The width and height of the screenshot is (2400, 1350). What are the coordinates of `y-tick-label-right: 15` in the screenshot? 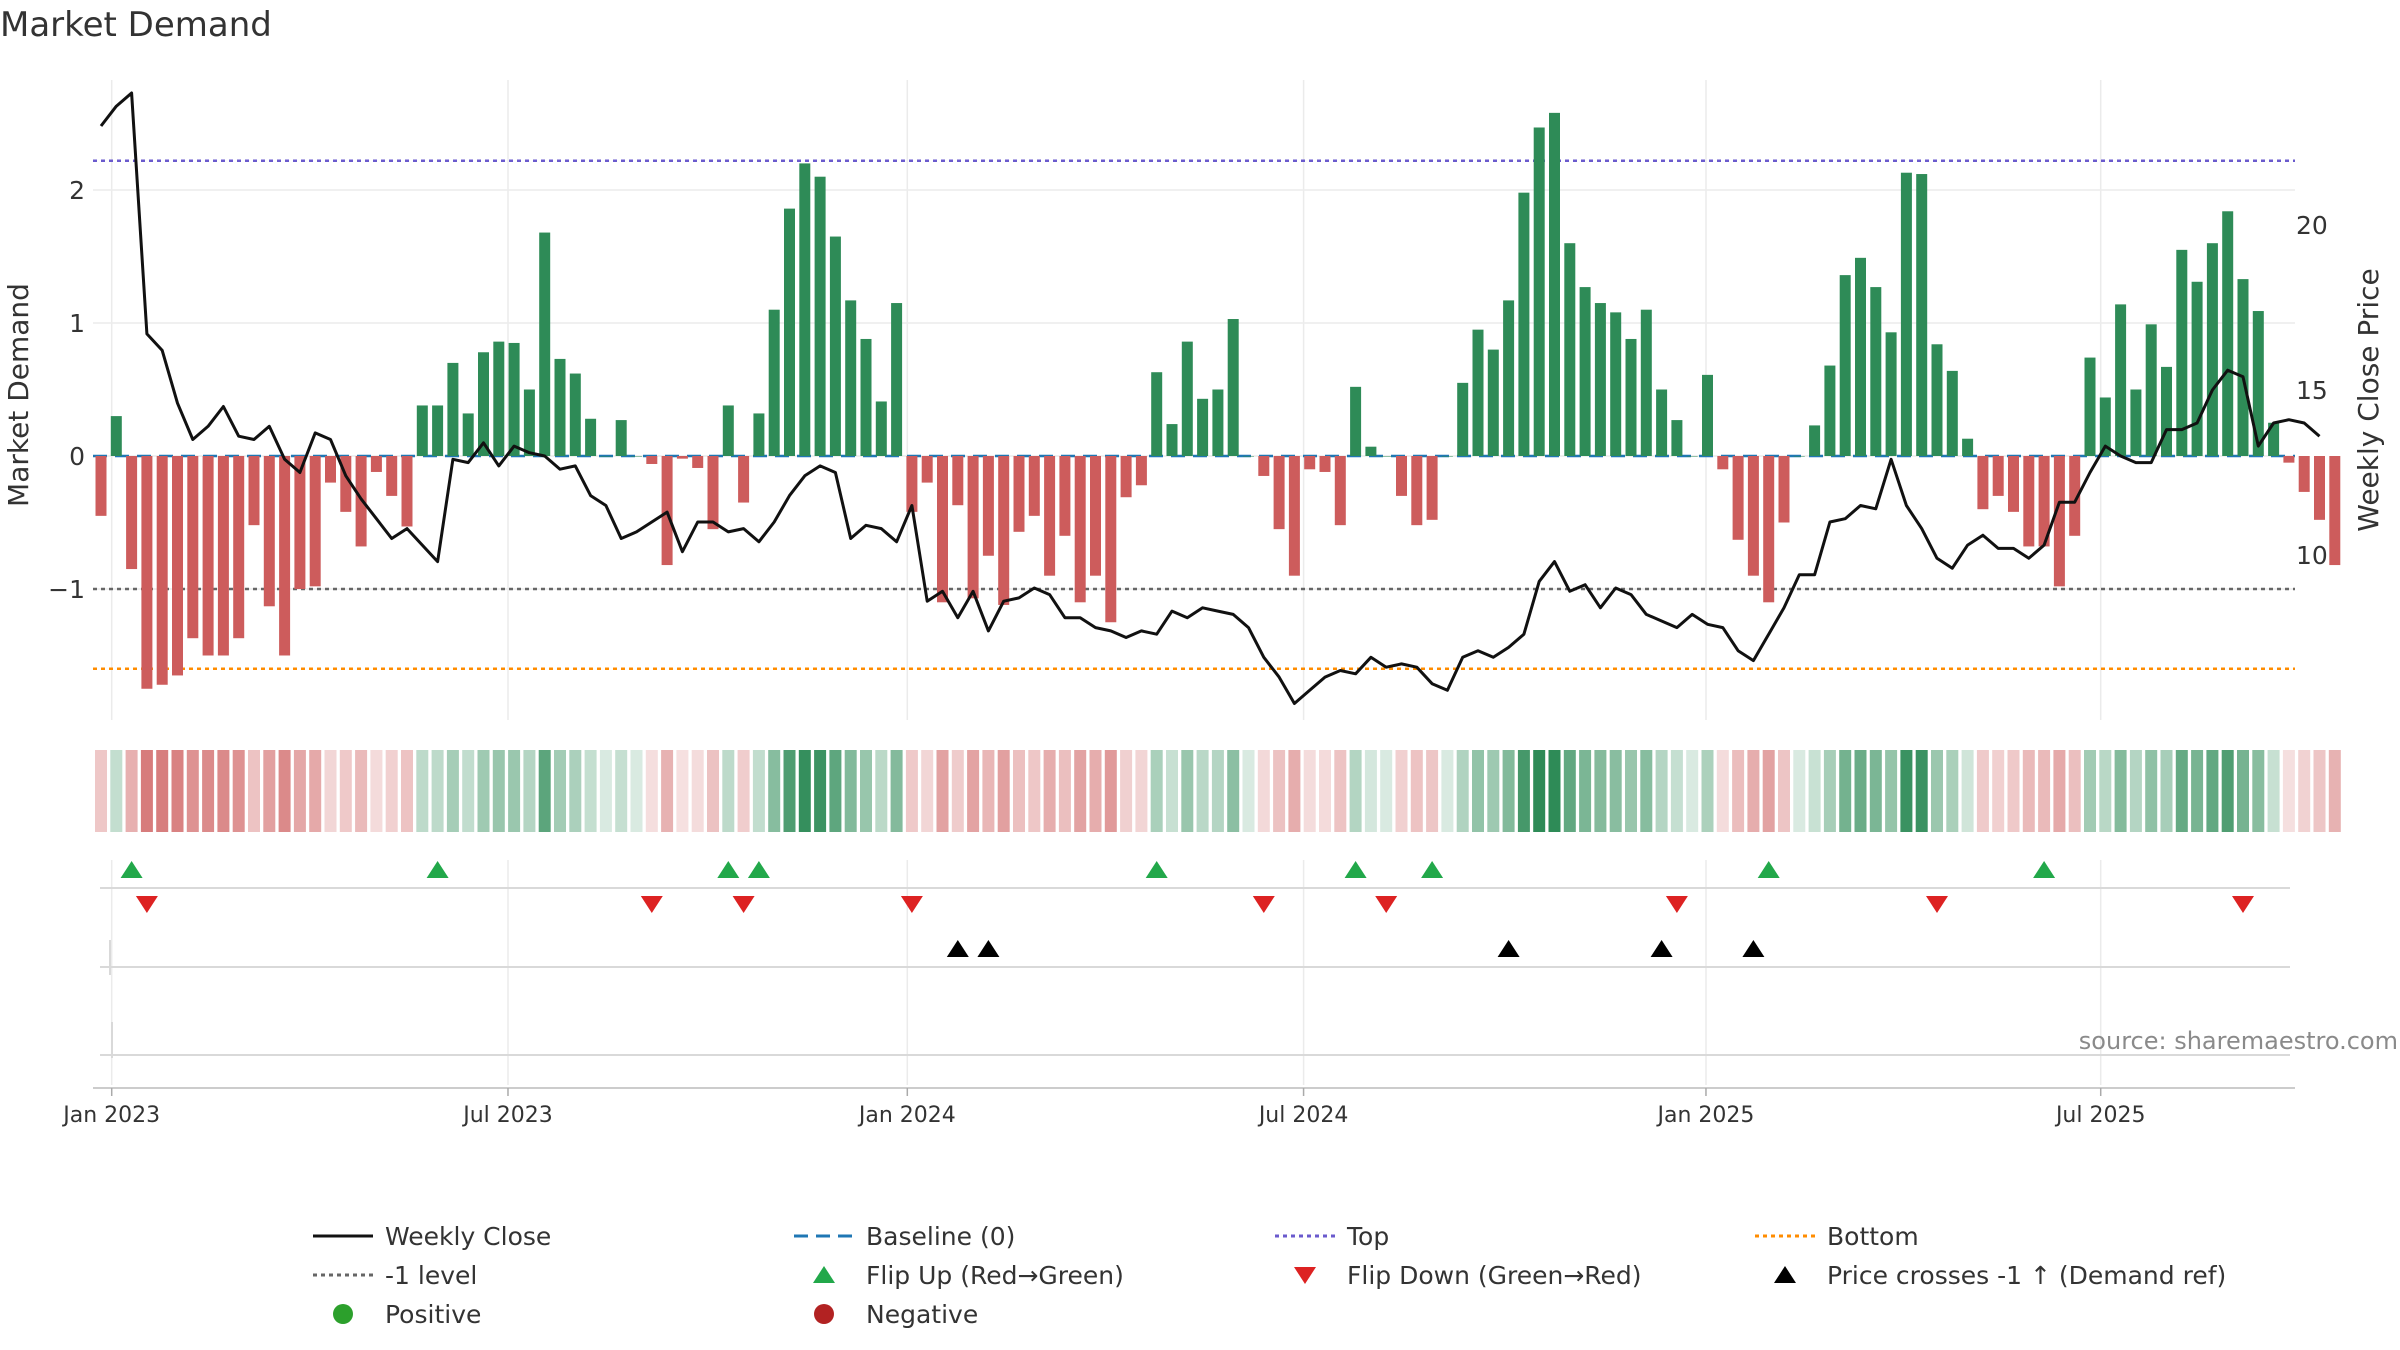 It's located at (2312, 390).